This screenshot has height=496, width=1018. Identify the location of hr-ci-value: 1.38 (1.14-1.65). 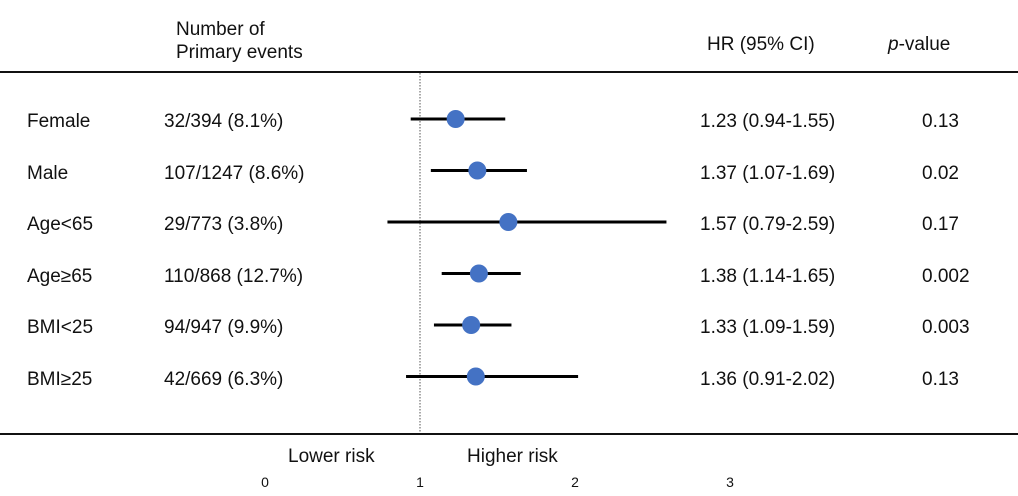
(768, 276).